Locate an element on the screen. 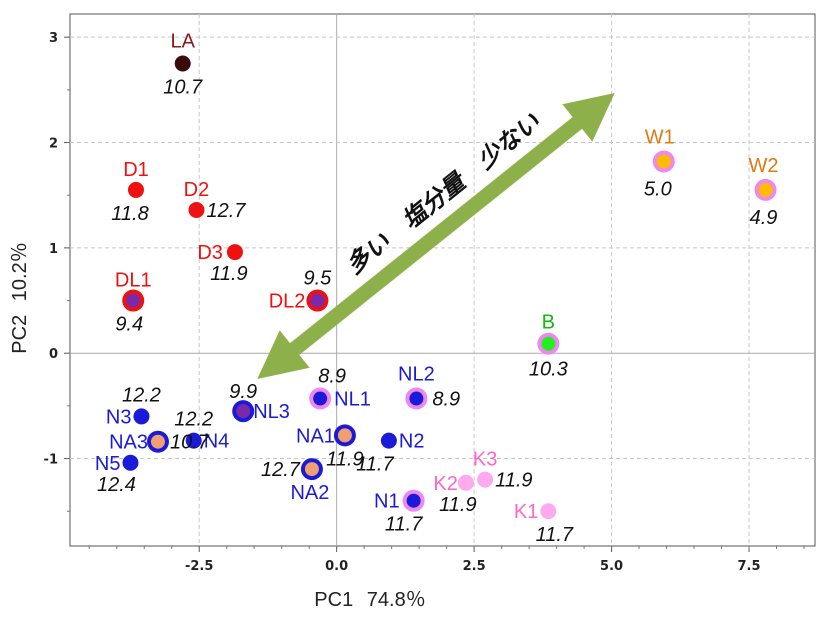 Image resolution: width=823 pixels, height=618 pixels. y-tick-label: 3 is located at coordinates (53, 38).